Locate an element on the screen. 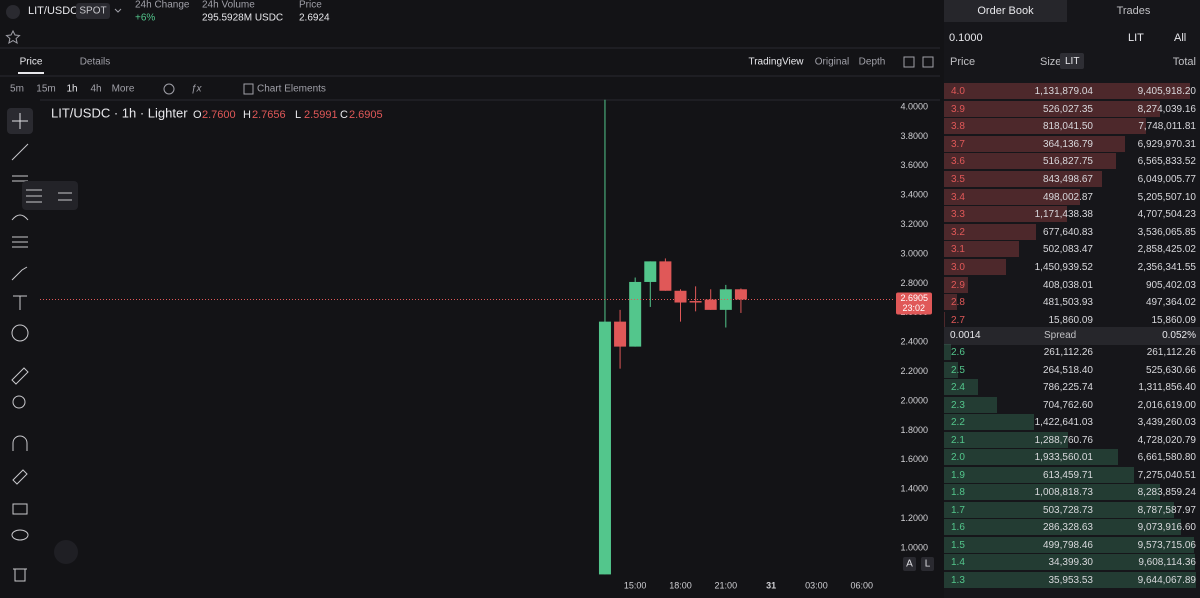  total: 905,402.03 is located at coordinates (1170, 285).